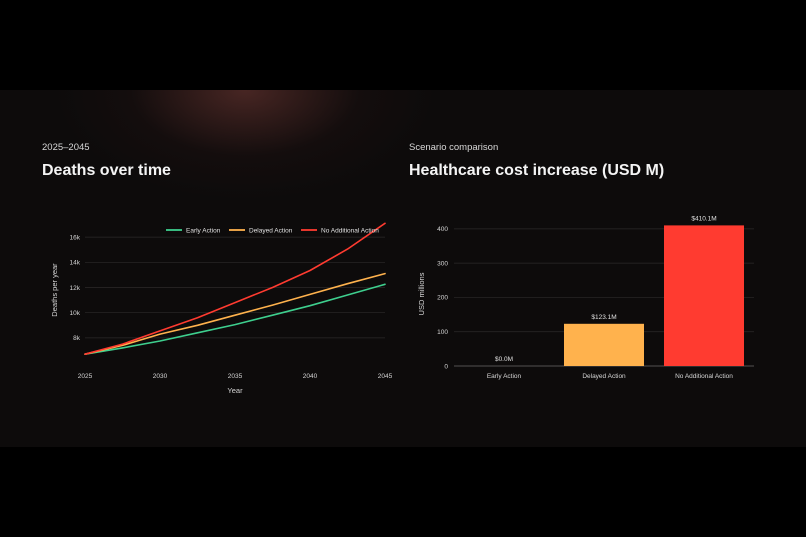 The width and height of the screenshot is (806, 537). I want to click on legend-label: Delayed Action, so click(271, 230).